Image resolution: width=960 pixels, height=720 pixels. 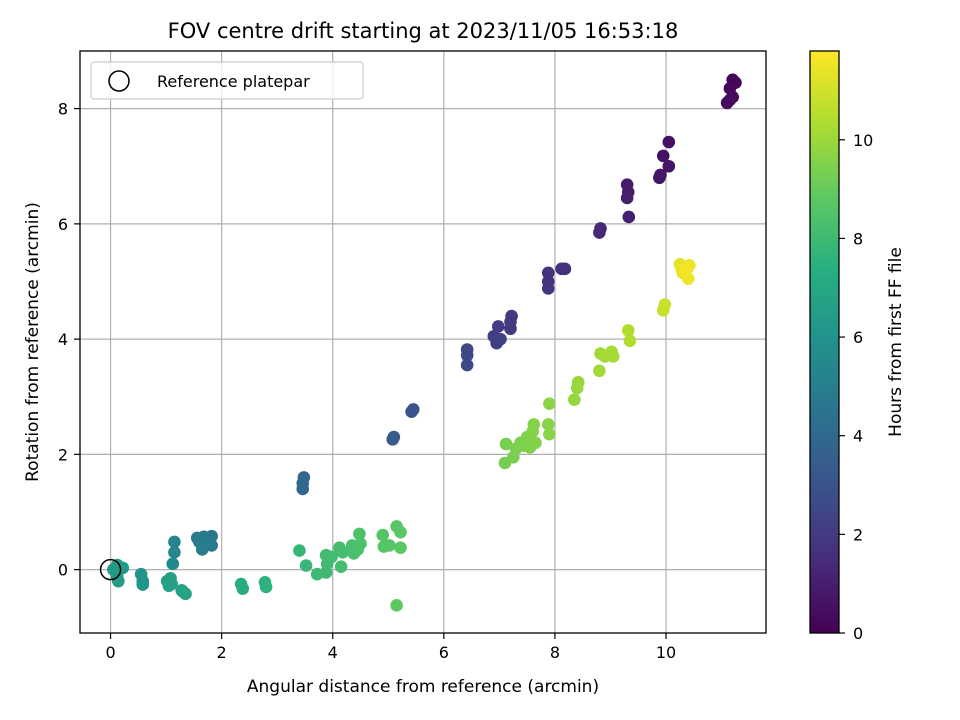 I want to click on colorbar-tick-label: 2, so click(x=858, y=534).